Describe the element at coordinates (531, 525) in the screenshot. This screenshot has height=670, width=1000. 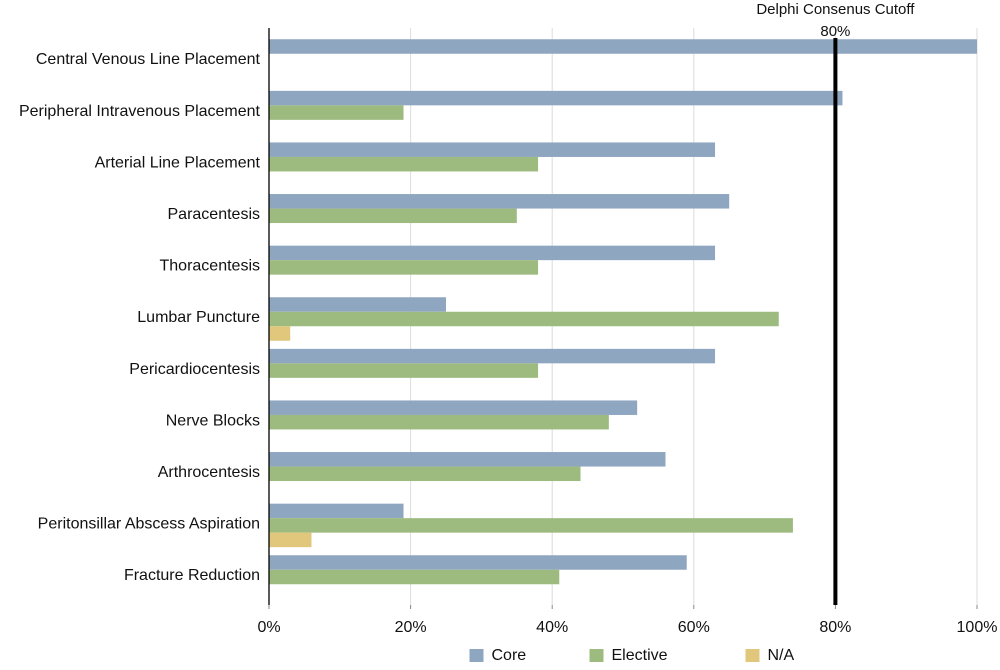
I see `bar-elective-peritonsillar-abscess-aspiration` at that location.